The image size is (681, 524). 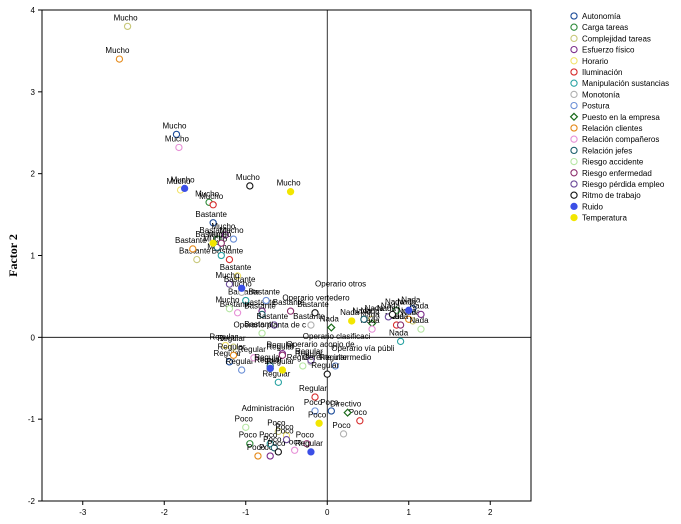 I want to click on legend-entry: Riesgo accidente, so click(x=613, y=162).